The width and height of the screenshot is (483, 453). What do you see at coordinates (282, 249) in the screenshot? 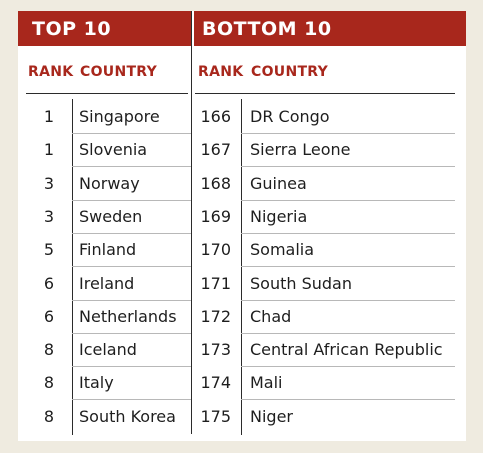
I see `bottom-country-cell: Somalia` at bounding box center [282, 249].